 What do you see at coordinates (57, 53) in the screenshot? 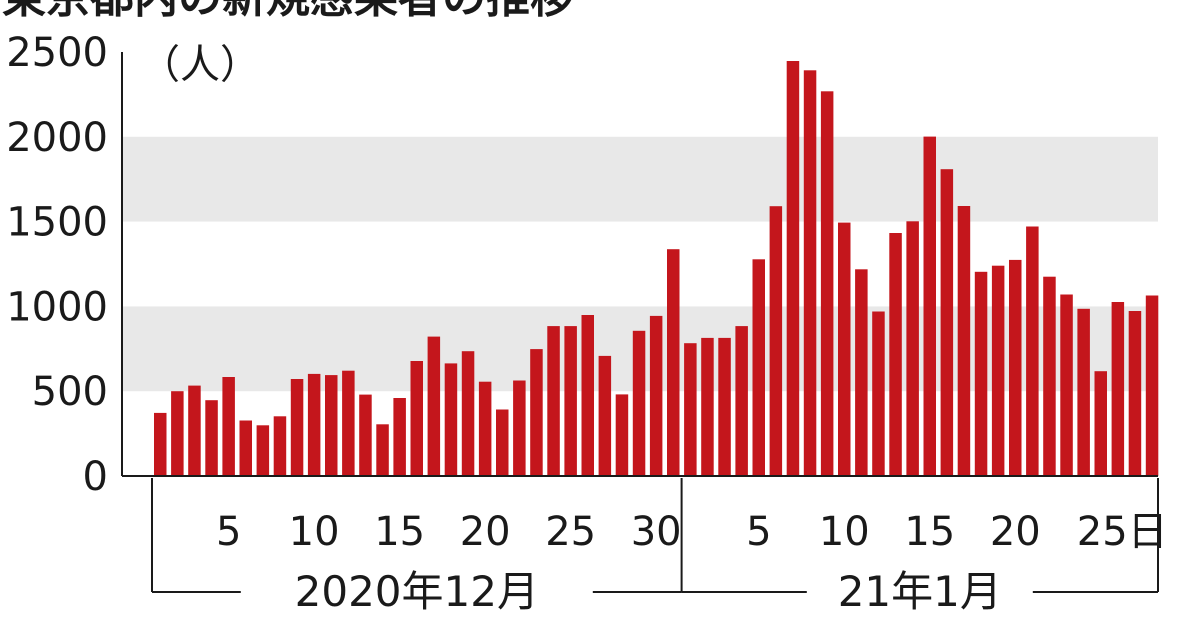
I see `y-tick-label: 2500` at bounding box center [57, 53].